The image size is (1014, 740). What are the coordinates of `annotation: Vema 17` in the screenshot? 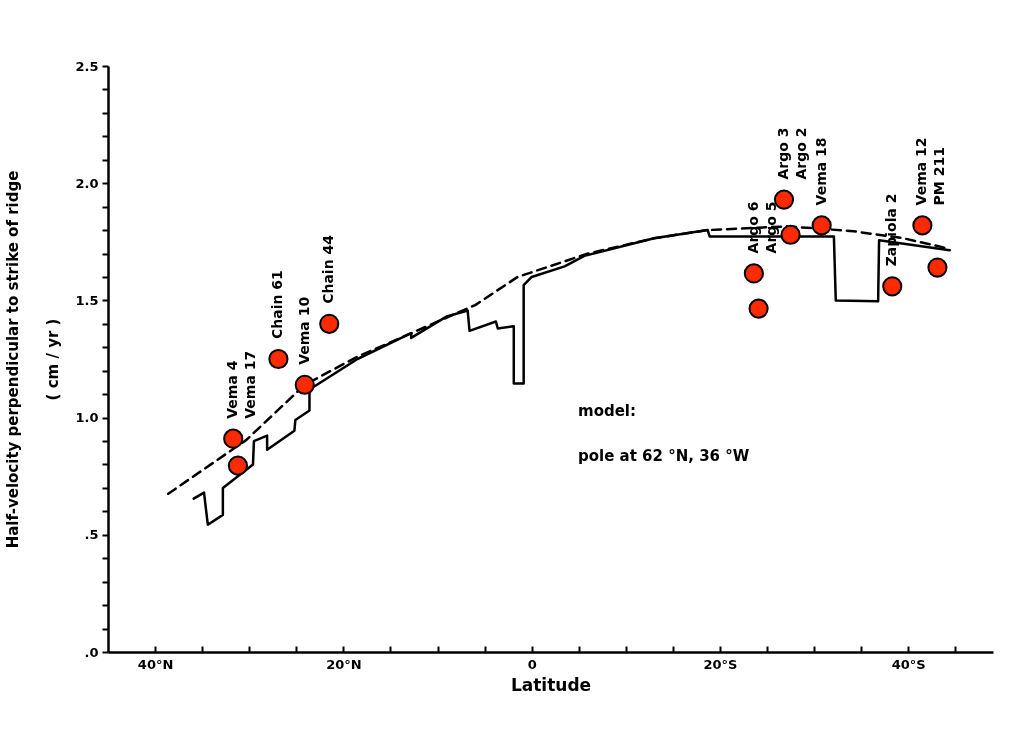 It's located at (250, 384).